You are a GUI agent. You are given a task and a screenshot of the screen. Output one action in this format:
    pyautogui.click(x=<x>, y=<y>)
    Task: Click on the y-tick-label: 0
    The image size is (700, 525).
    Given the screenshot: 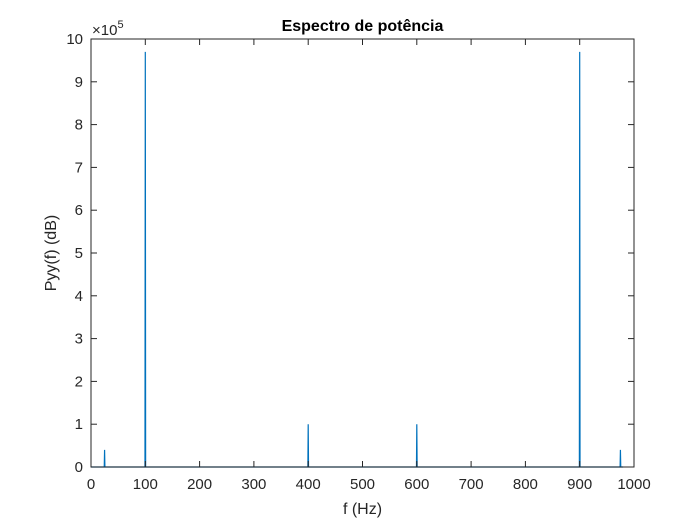 What is the action you would take?
    pyautogui.click(x=79, y=467)
    